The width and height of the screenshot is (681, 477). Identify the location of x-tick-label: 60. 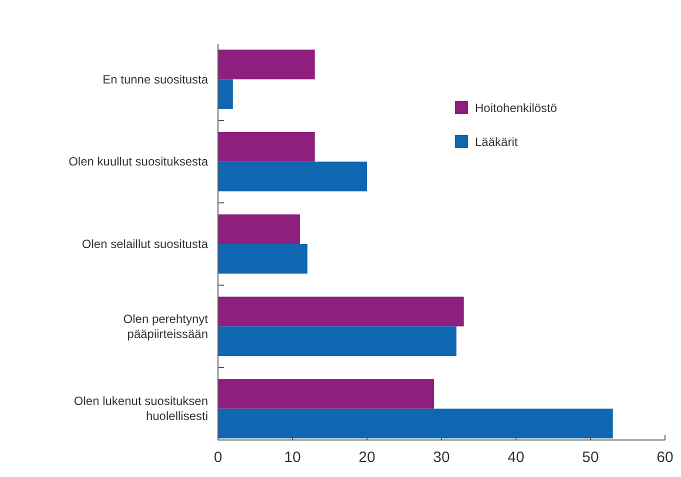
(665, 457).